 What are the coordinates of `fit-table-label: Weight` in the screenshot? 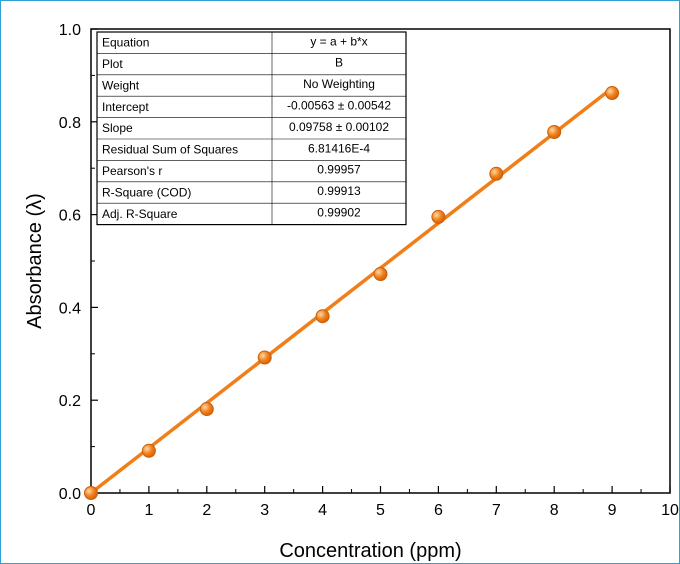 It's located at (121, 85).